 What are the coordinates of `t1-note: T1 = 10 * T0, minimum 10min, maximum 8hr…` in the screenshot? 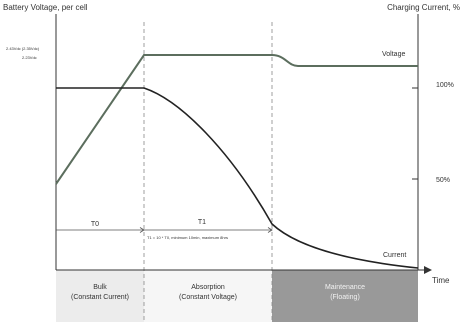 It's located at (187, 237).